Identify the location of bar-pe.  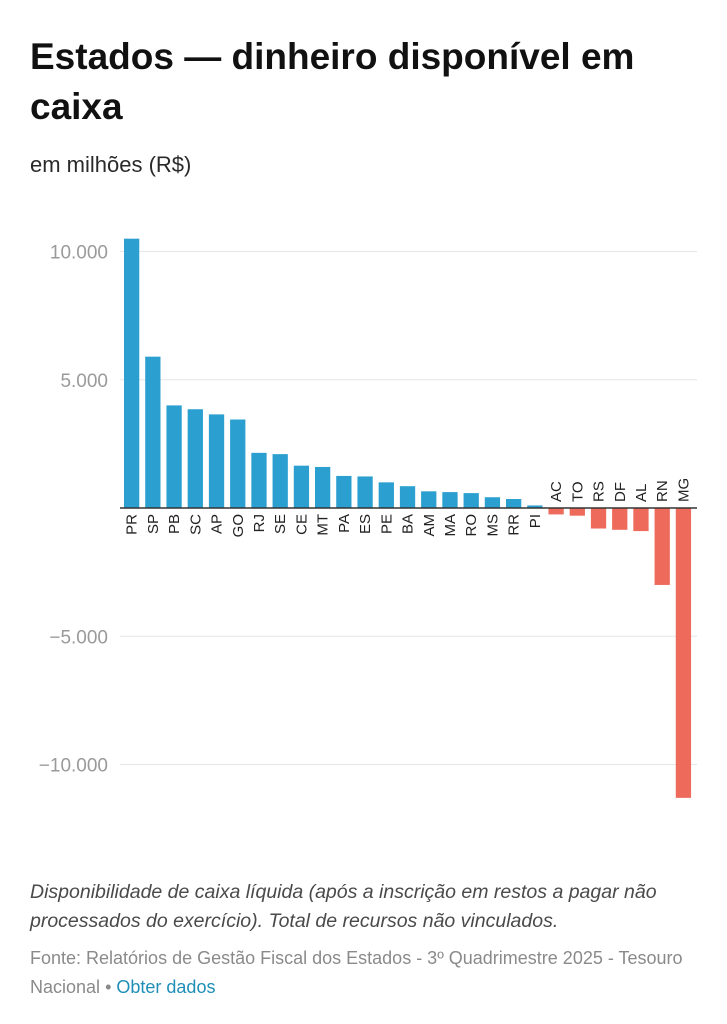
(386, 495).